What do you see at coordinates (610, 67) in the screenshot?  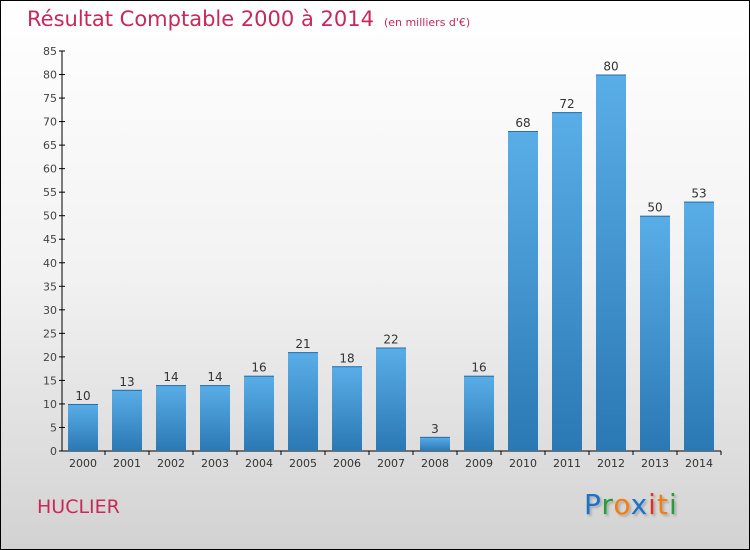 I see `data-label: 80` at bounding box center [610, 67].